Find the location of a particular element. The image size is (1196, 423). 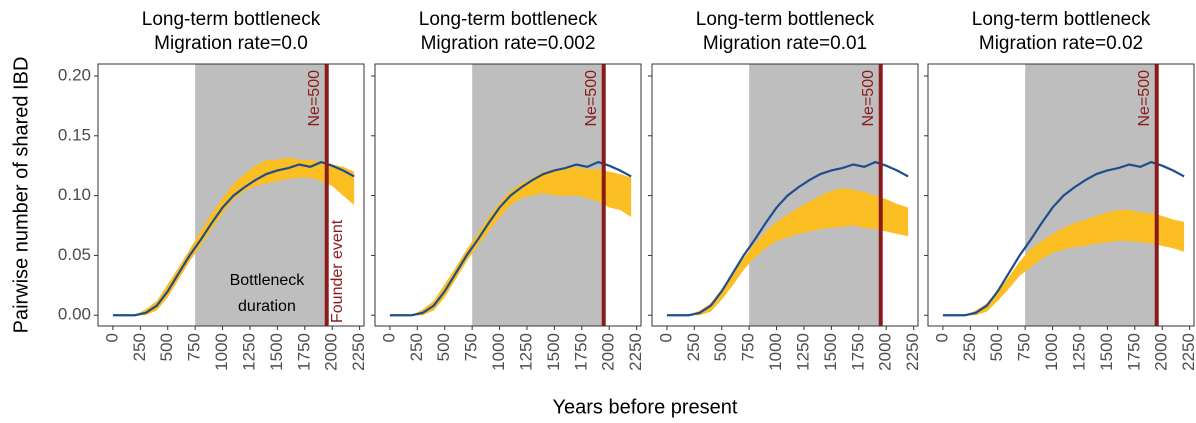

panel-subtitle: Migration rate=0.0 is located at coordinates (231, 43).